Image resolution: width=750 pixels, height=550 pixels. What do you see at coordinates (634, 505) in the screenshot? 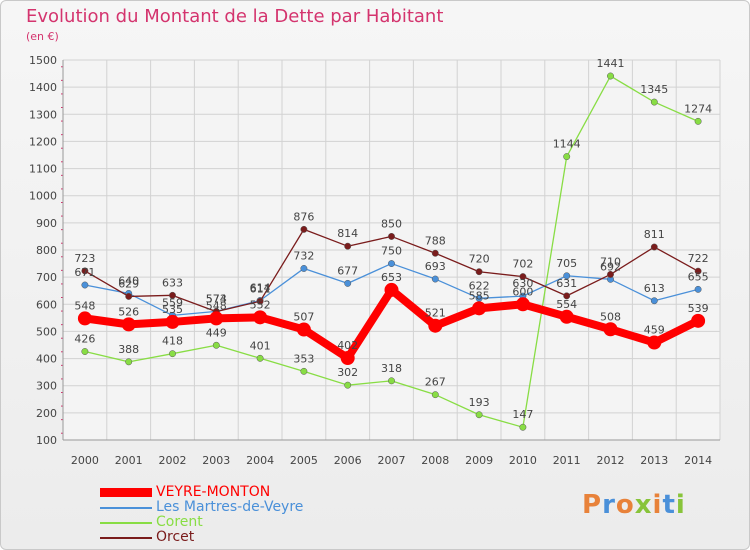
I see `proxiti-logo: Proxiti` at bounding box center [634, 505].